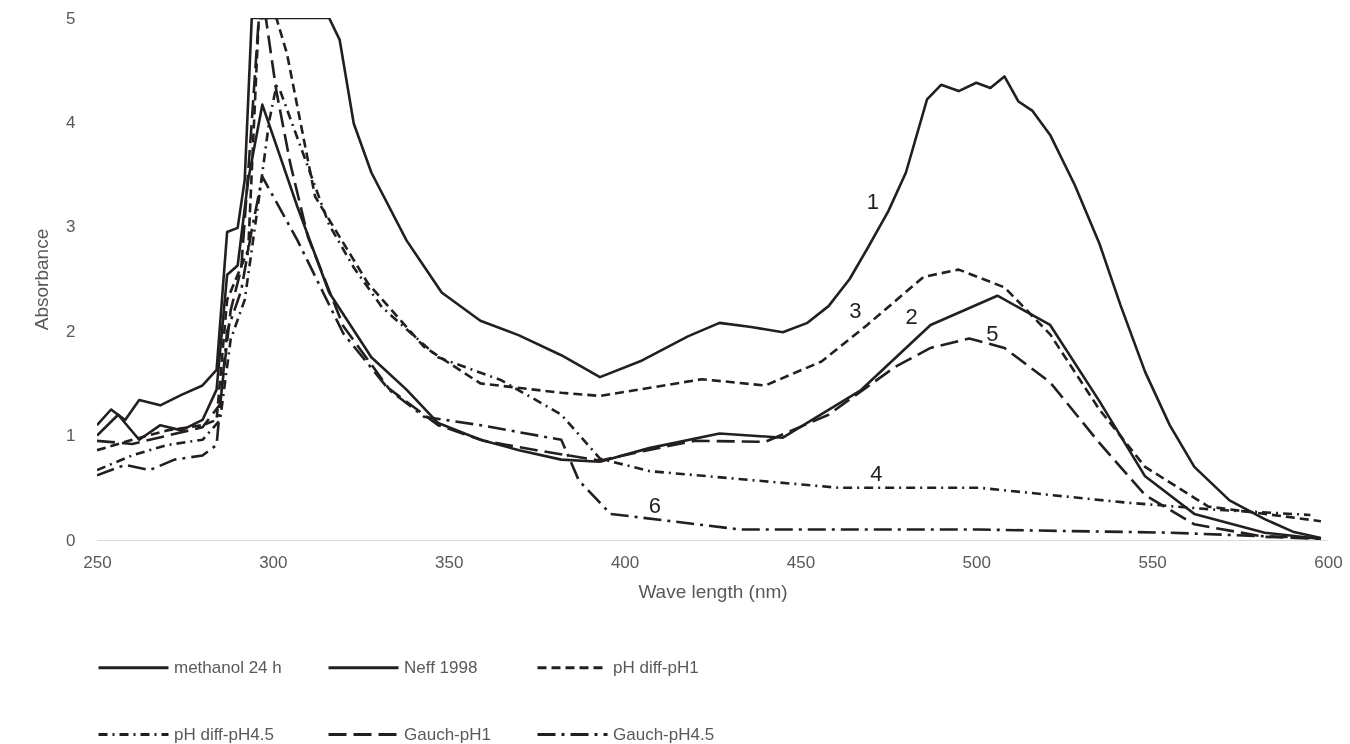 This screenshot has height=744, width=1350. Describe the element at coordinates (654, 506) in the screenshot. I see `annotation: 6` at that location.